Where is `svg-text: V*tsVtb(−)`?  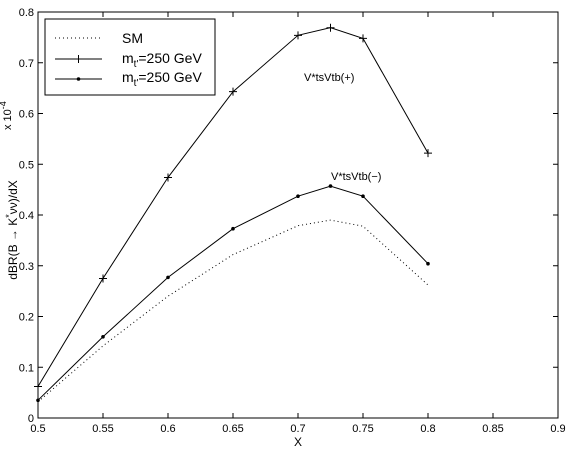 svg-text: V*tsVtb(−) is located at coordinates (356, 177).